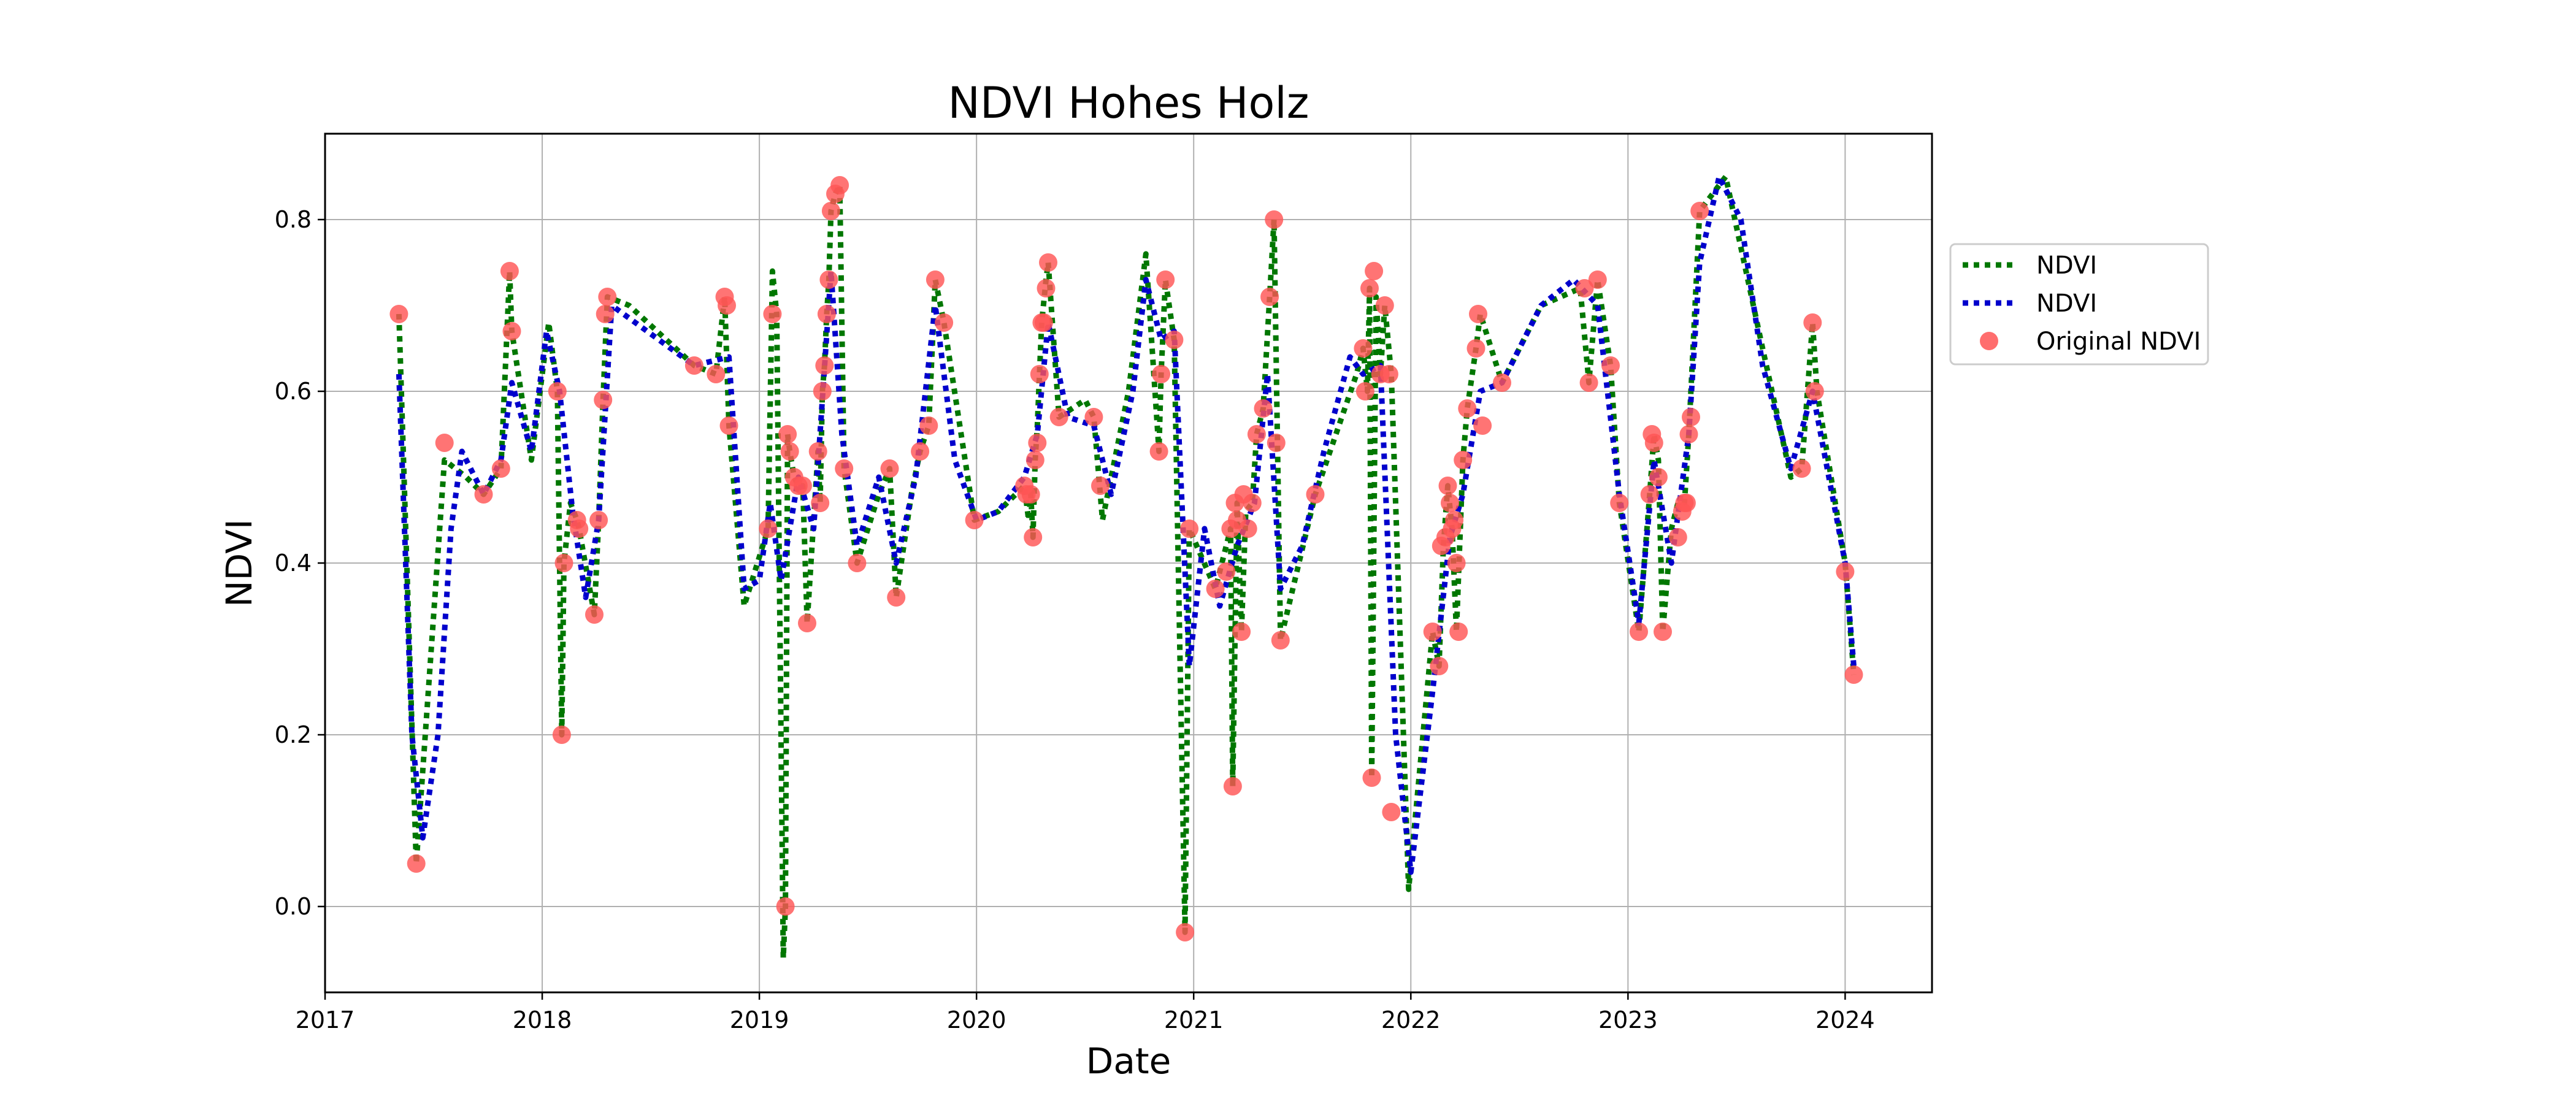  I want to click on x-tick-label: 2020, so click(976, 1019).